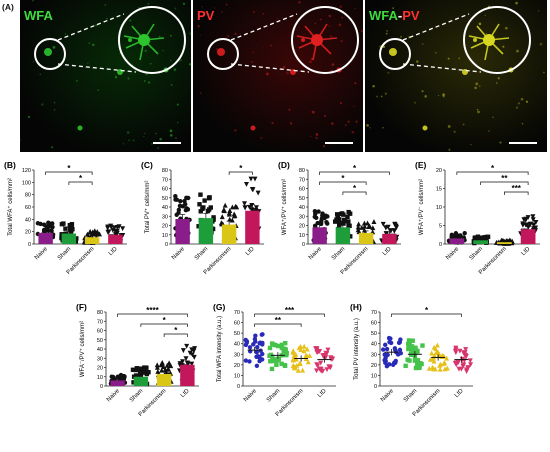 The image size is (550, 452). What do you see at coordinates (10, 165) in the screenshot?
I see `panel-label: (B)` at bounding box center [10, 165].